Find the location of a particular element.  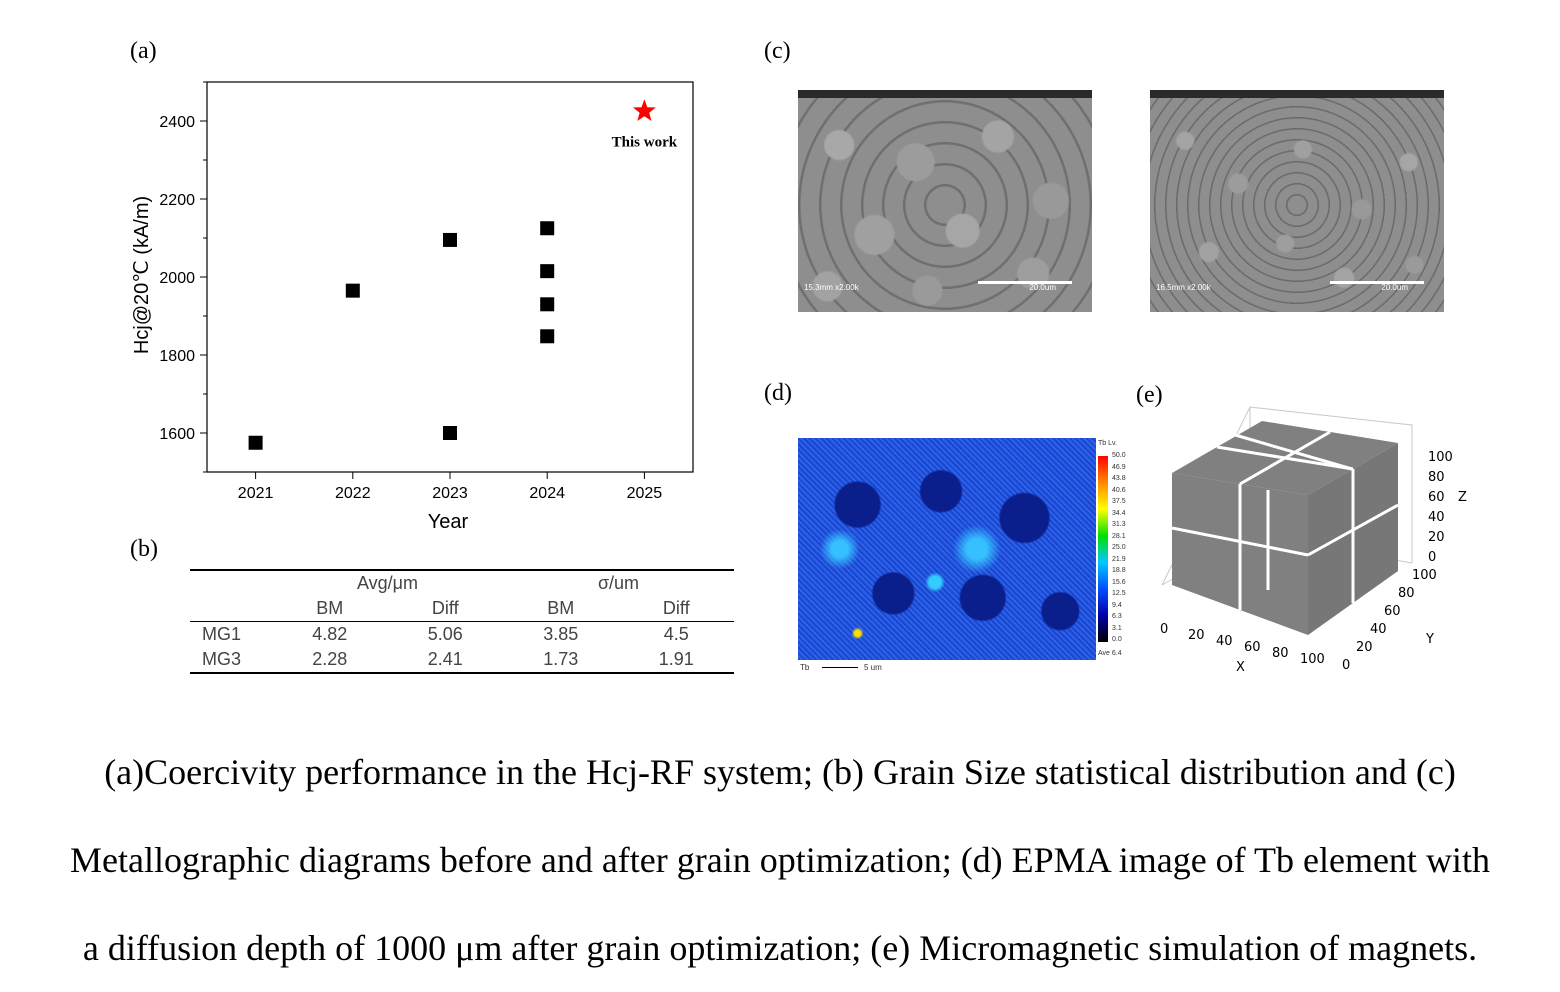

table-group-header-row: Avg/μm σ/um is located at coordinates (462, 582).